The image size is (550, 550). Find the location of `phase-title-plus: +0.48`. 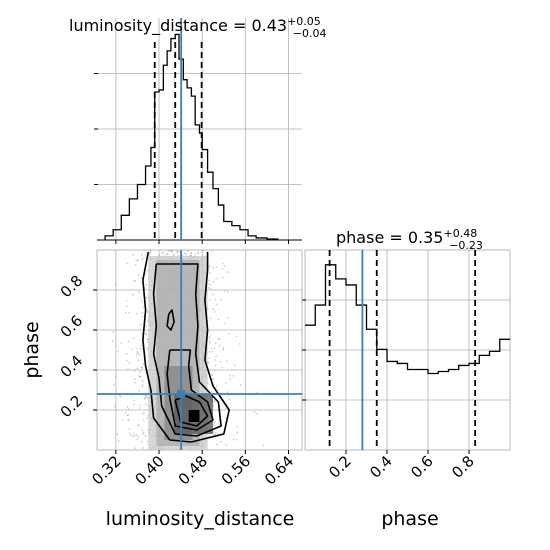

phase-title-plus: +0.48 is located at coordinates (460, 233).